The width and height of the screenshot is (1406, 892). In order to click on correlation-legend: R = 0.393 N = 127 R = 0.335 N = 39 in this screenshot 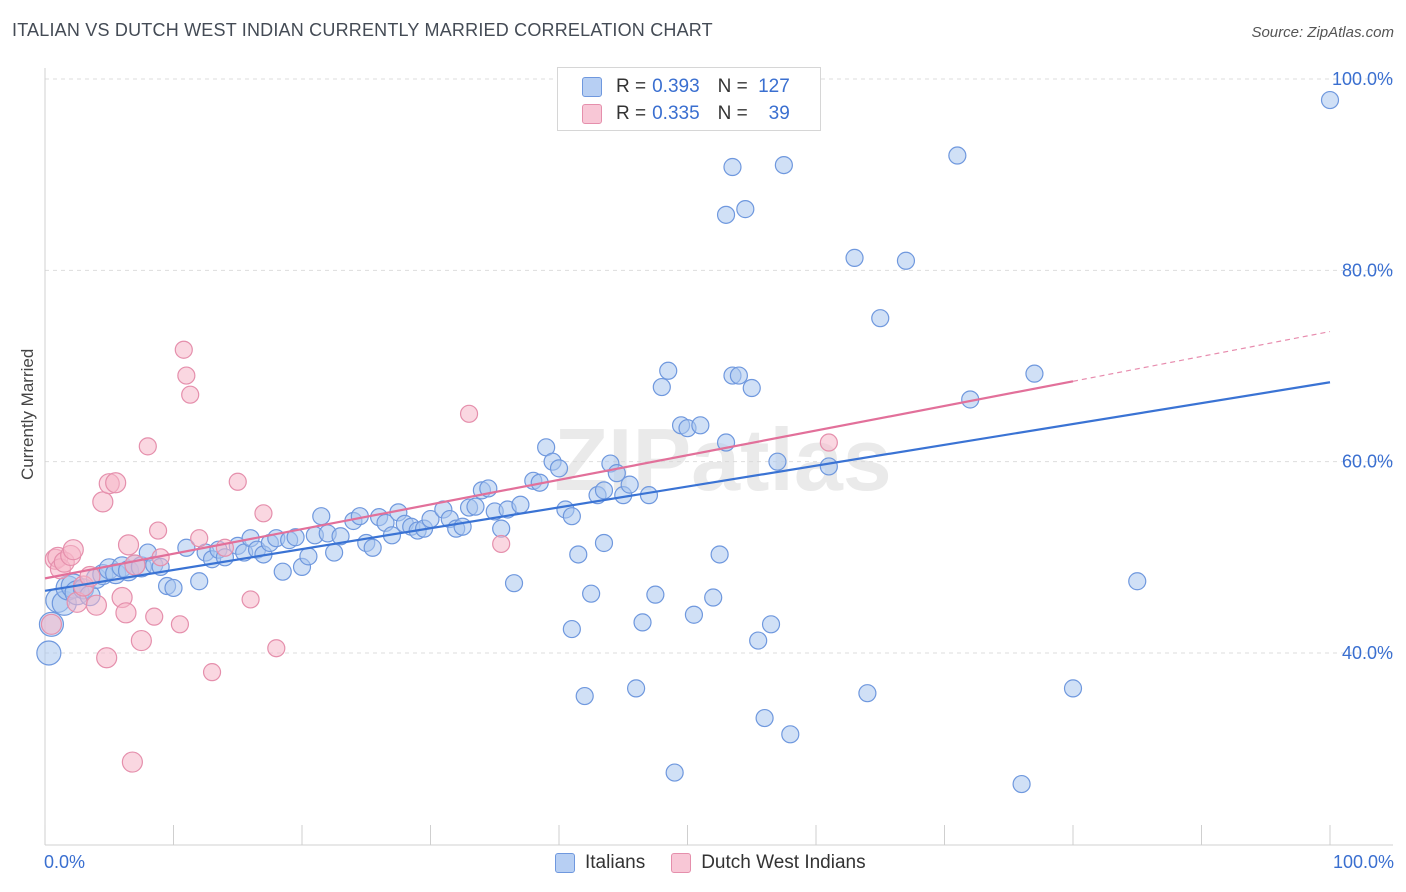, I will do `click(689, 99)`.